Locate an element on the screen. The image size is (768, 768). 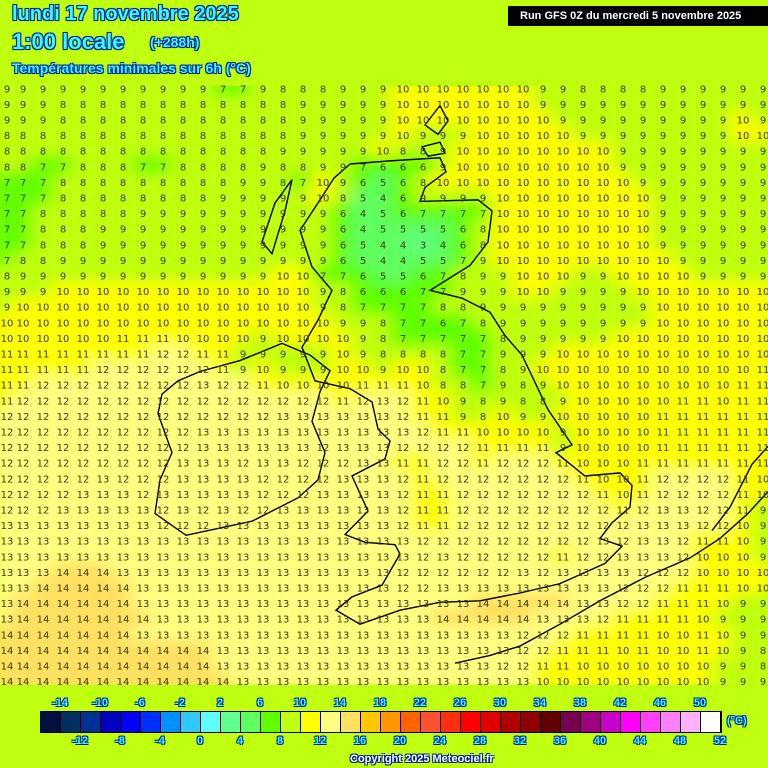
legend-swatch is located at coordinates (551, 722).